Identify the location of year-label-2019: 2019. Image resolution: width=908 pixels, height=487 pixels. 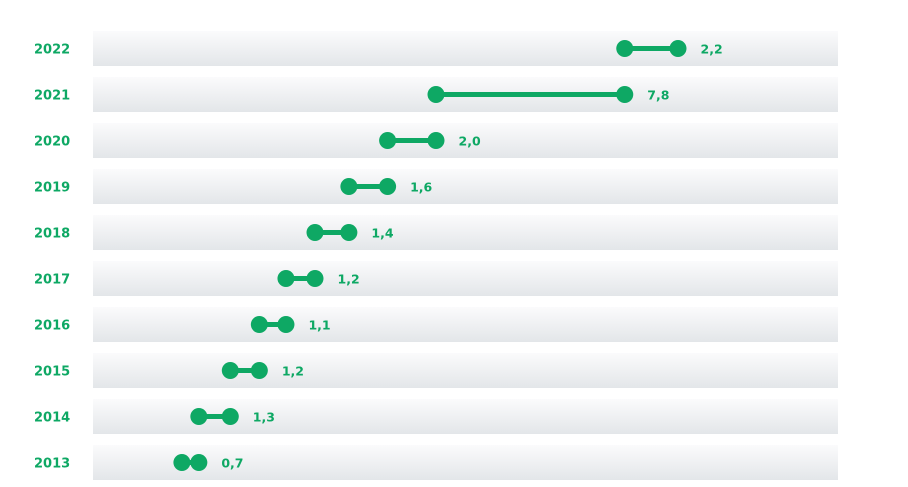
(52, 188).